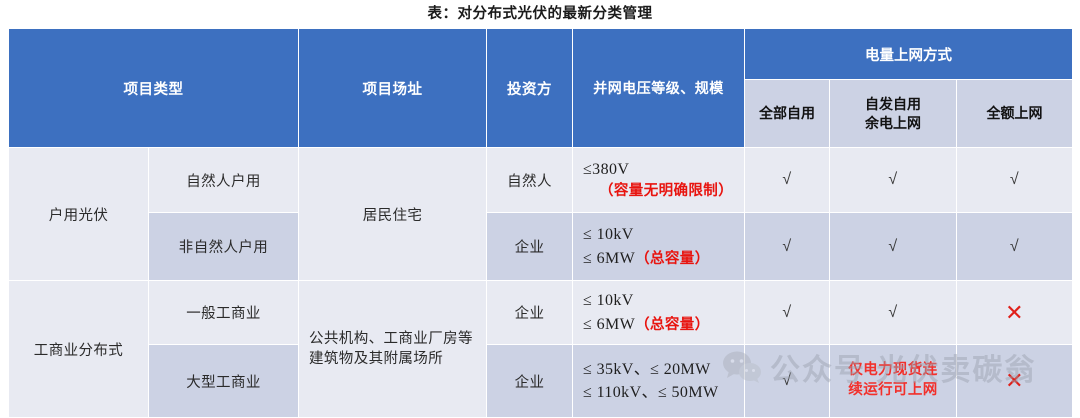  I want to click on subtype-non-natural-person: 非自然人户用, so click(223, 246).